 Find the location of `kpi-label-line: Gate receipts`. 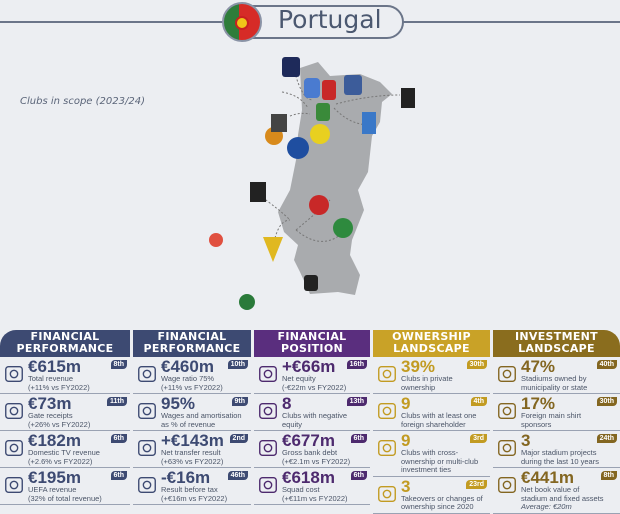

kpi-label-line: Gate receipts is located at coordinates (50, 415).